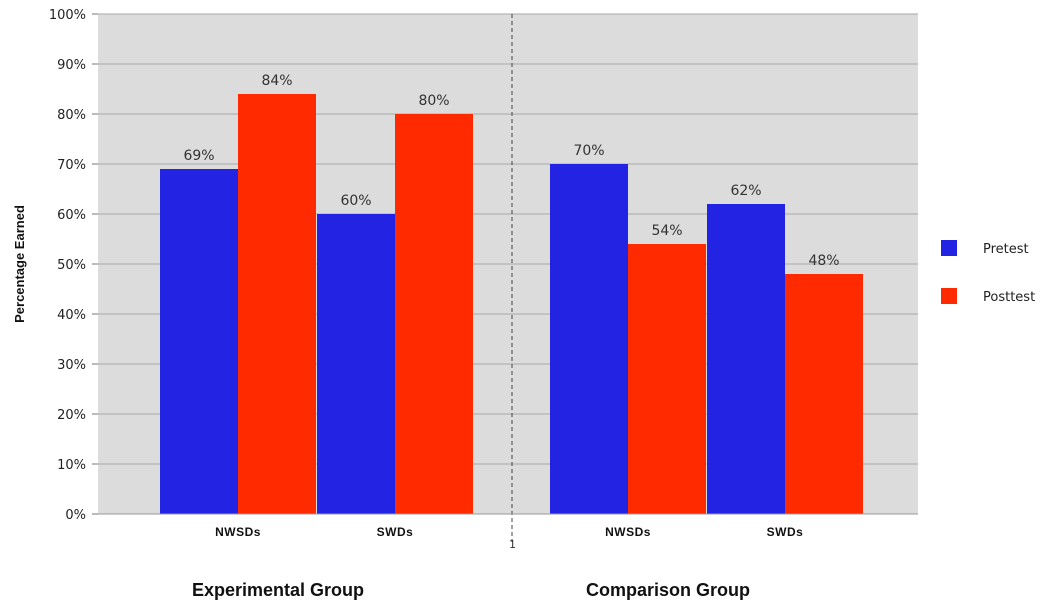  What do you see at coordinates (666, 231) in the screenshot?
I see `data-label: 54%` at bounding box center [666, 231].